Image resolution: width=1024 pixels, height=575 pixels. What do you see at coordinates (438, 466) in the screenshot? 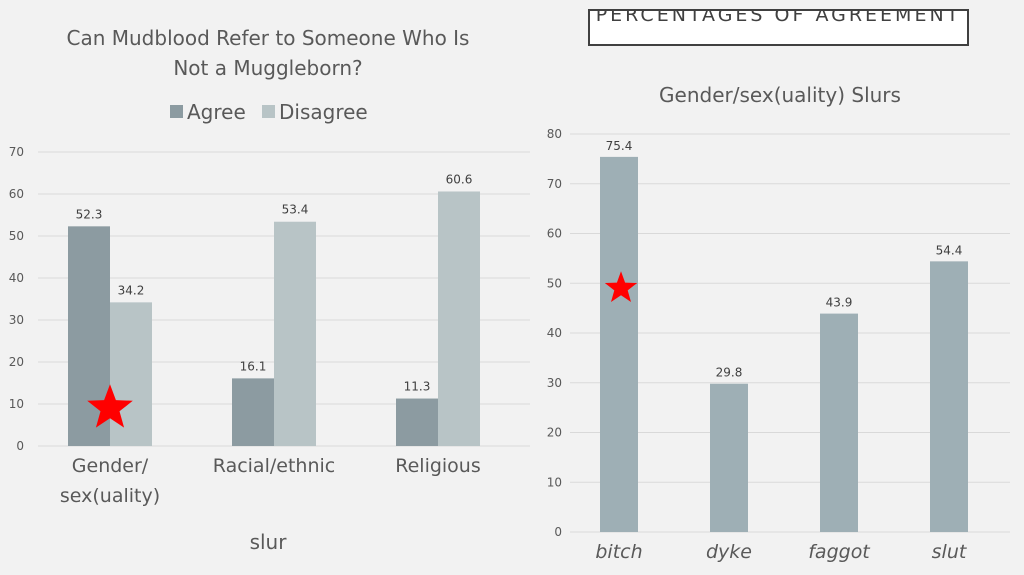
I see `x-category-label: Religious` at bounding box center [438, 466].